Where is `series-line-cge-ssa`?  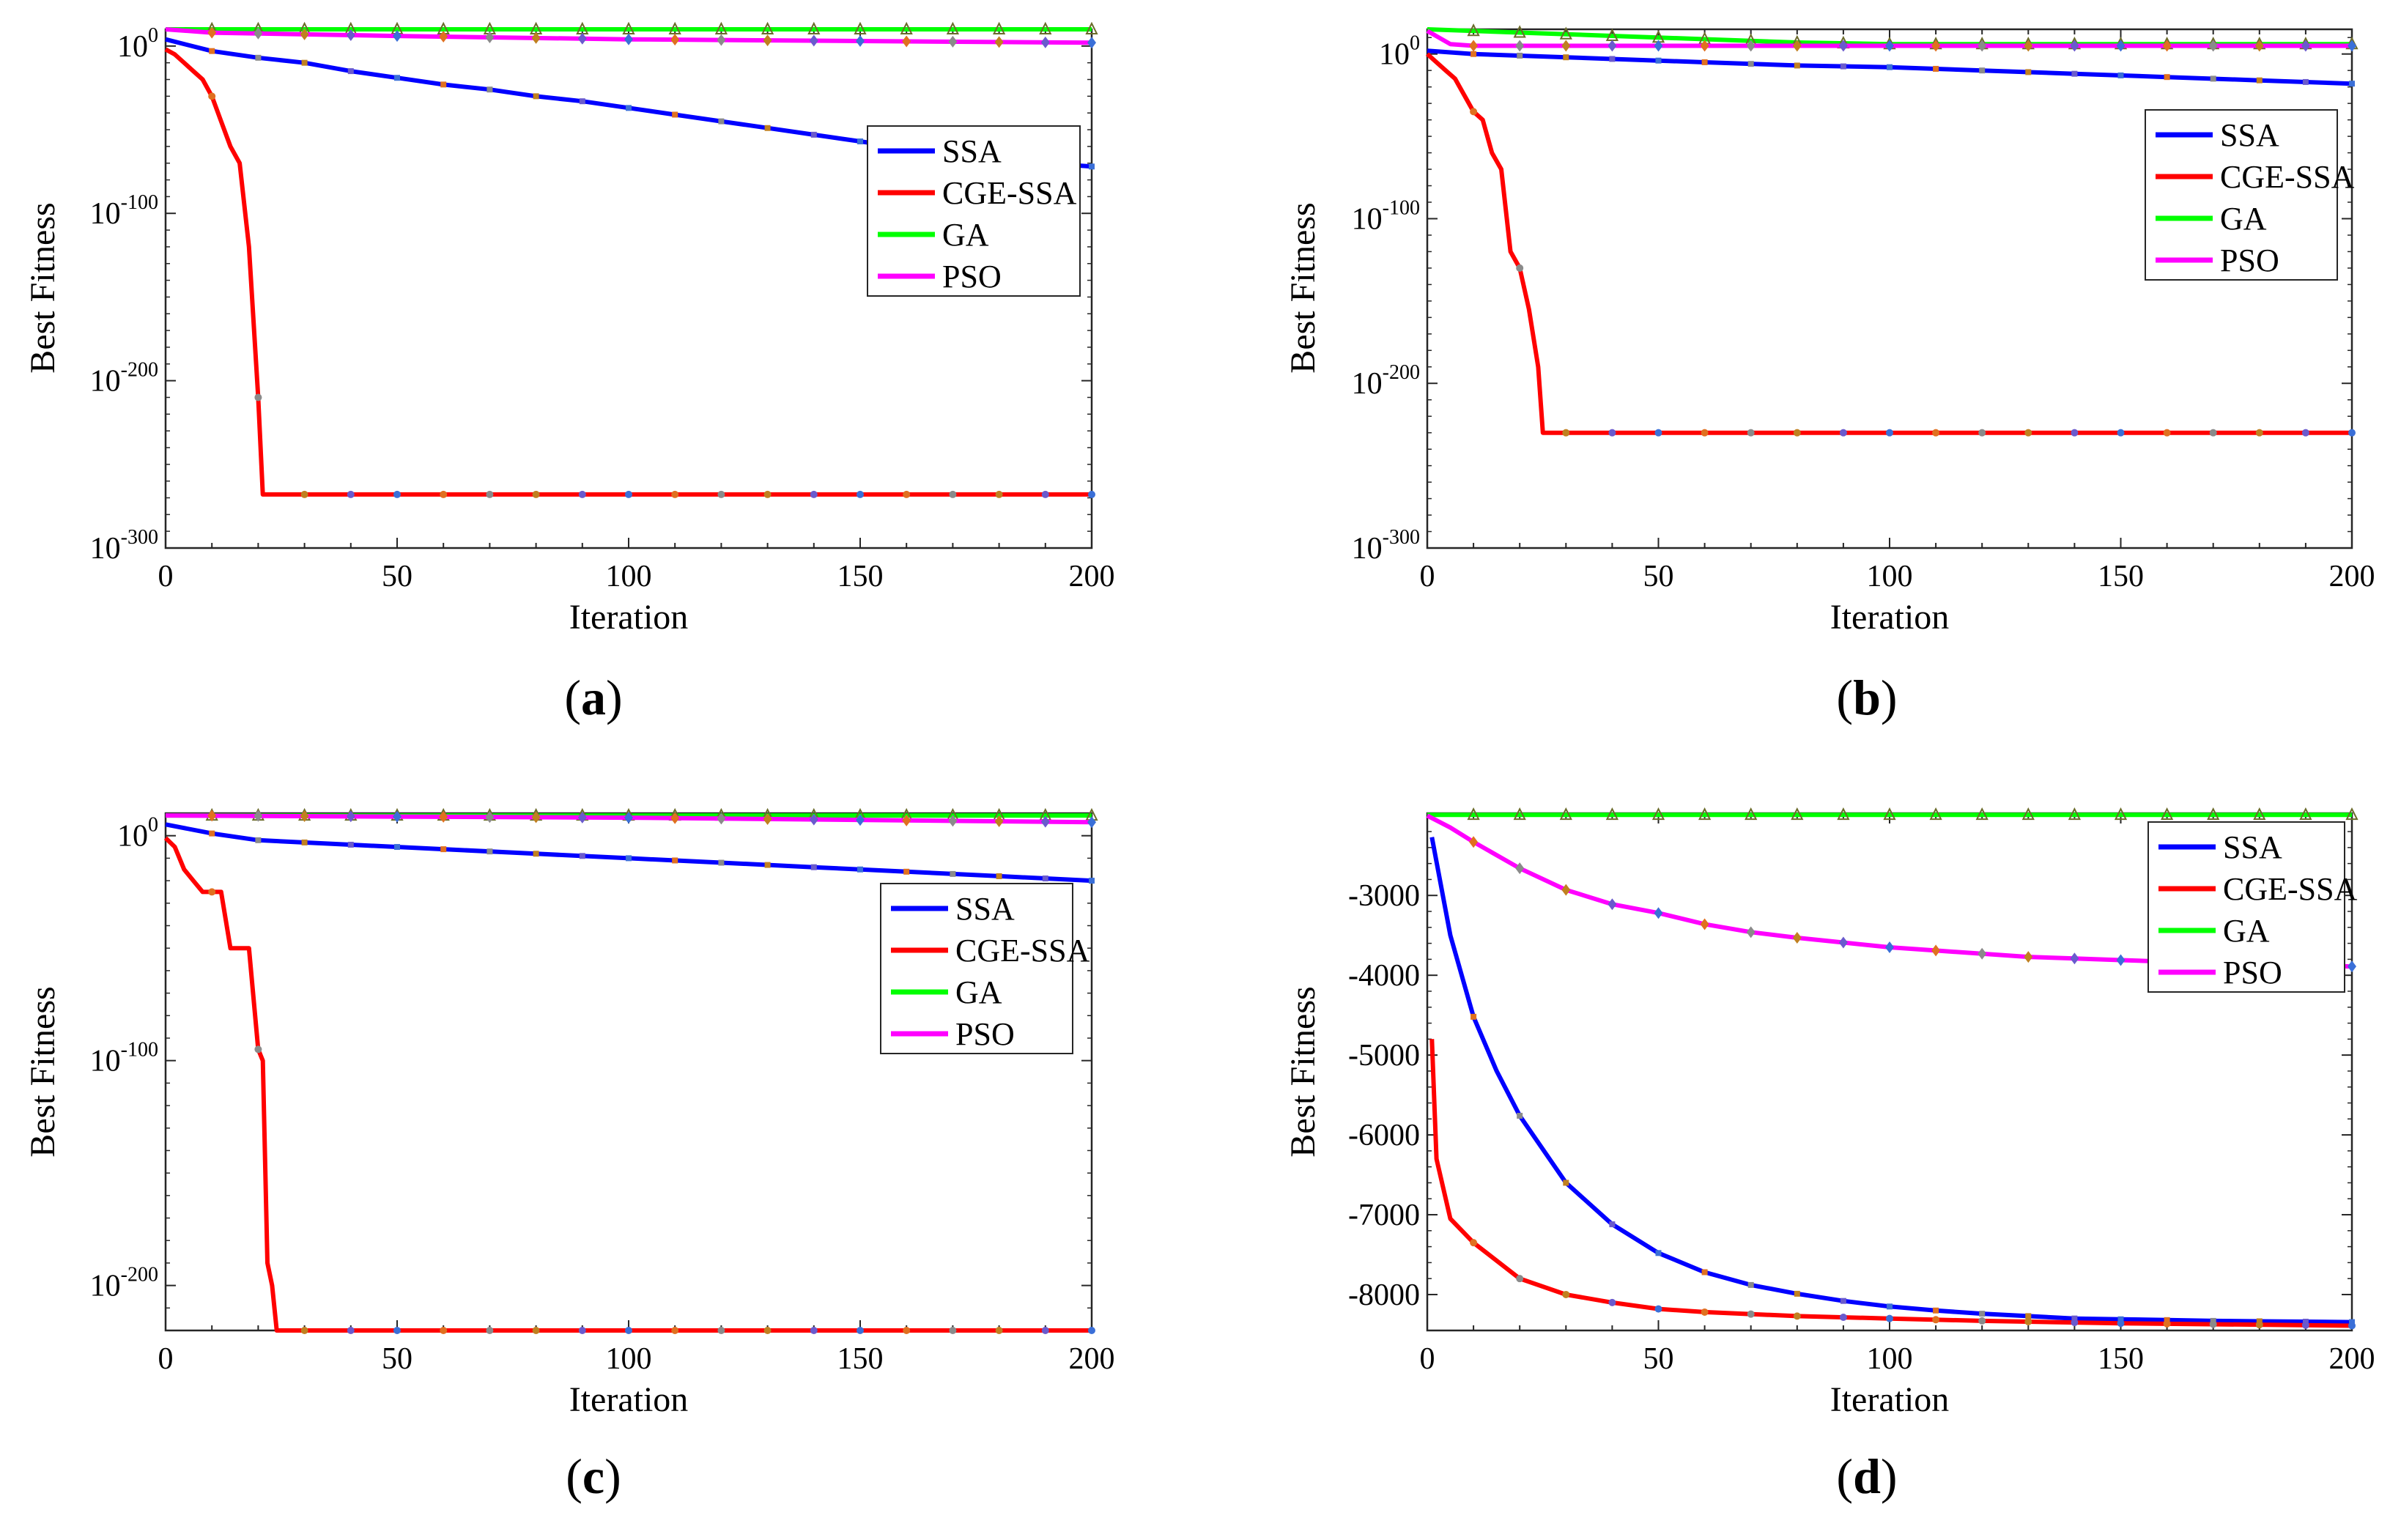
series-line-cge-ssa is located at coordinates (1891, 1183).